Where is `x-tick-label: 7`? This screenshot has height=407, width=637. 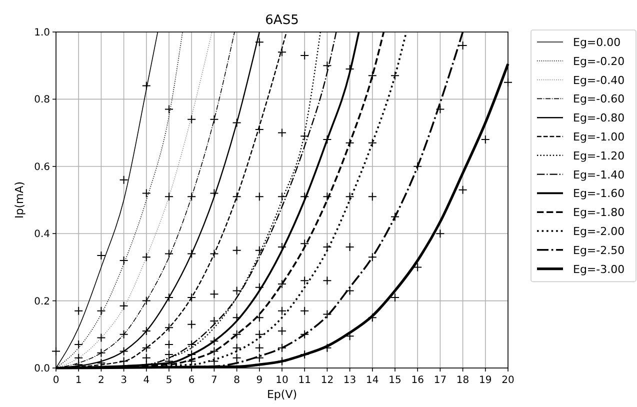
x-tick-label: 7 is located at coordinates (214, 380).